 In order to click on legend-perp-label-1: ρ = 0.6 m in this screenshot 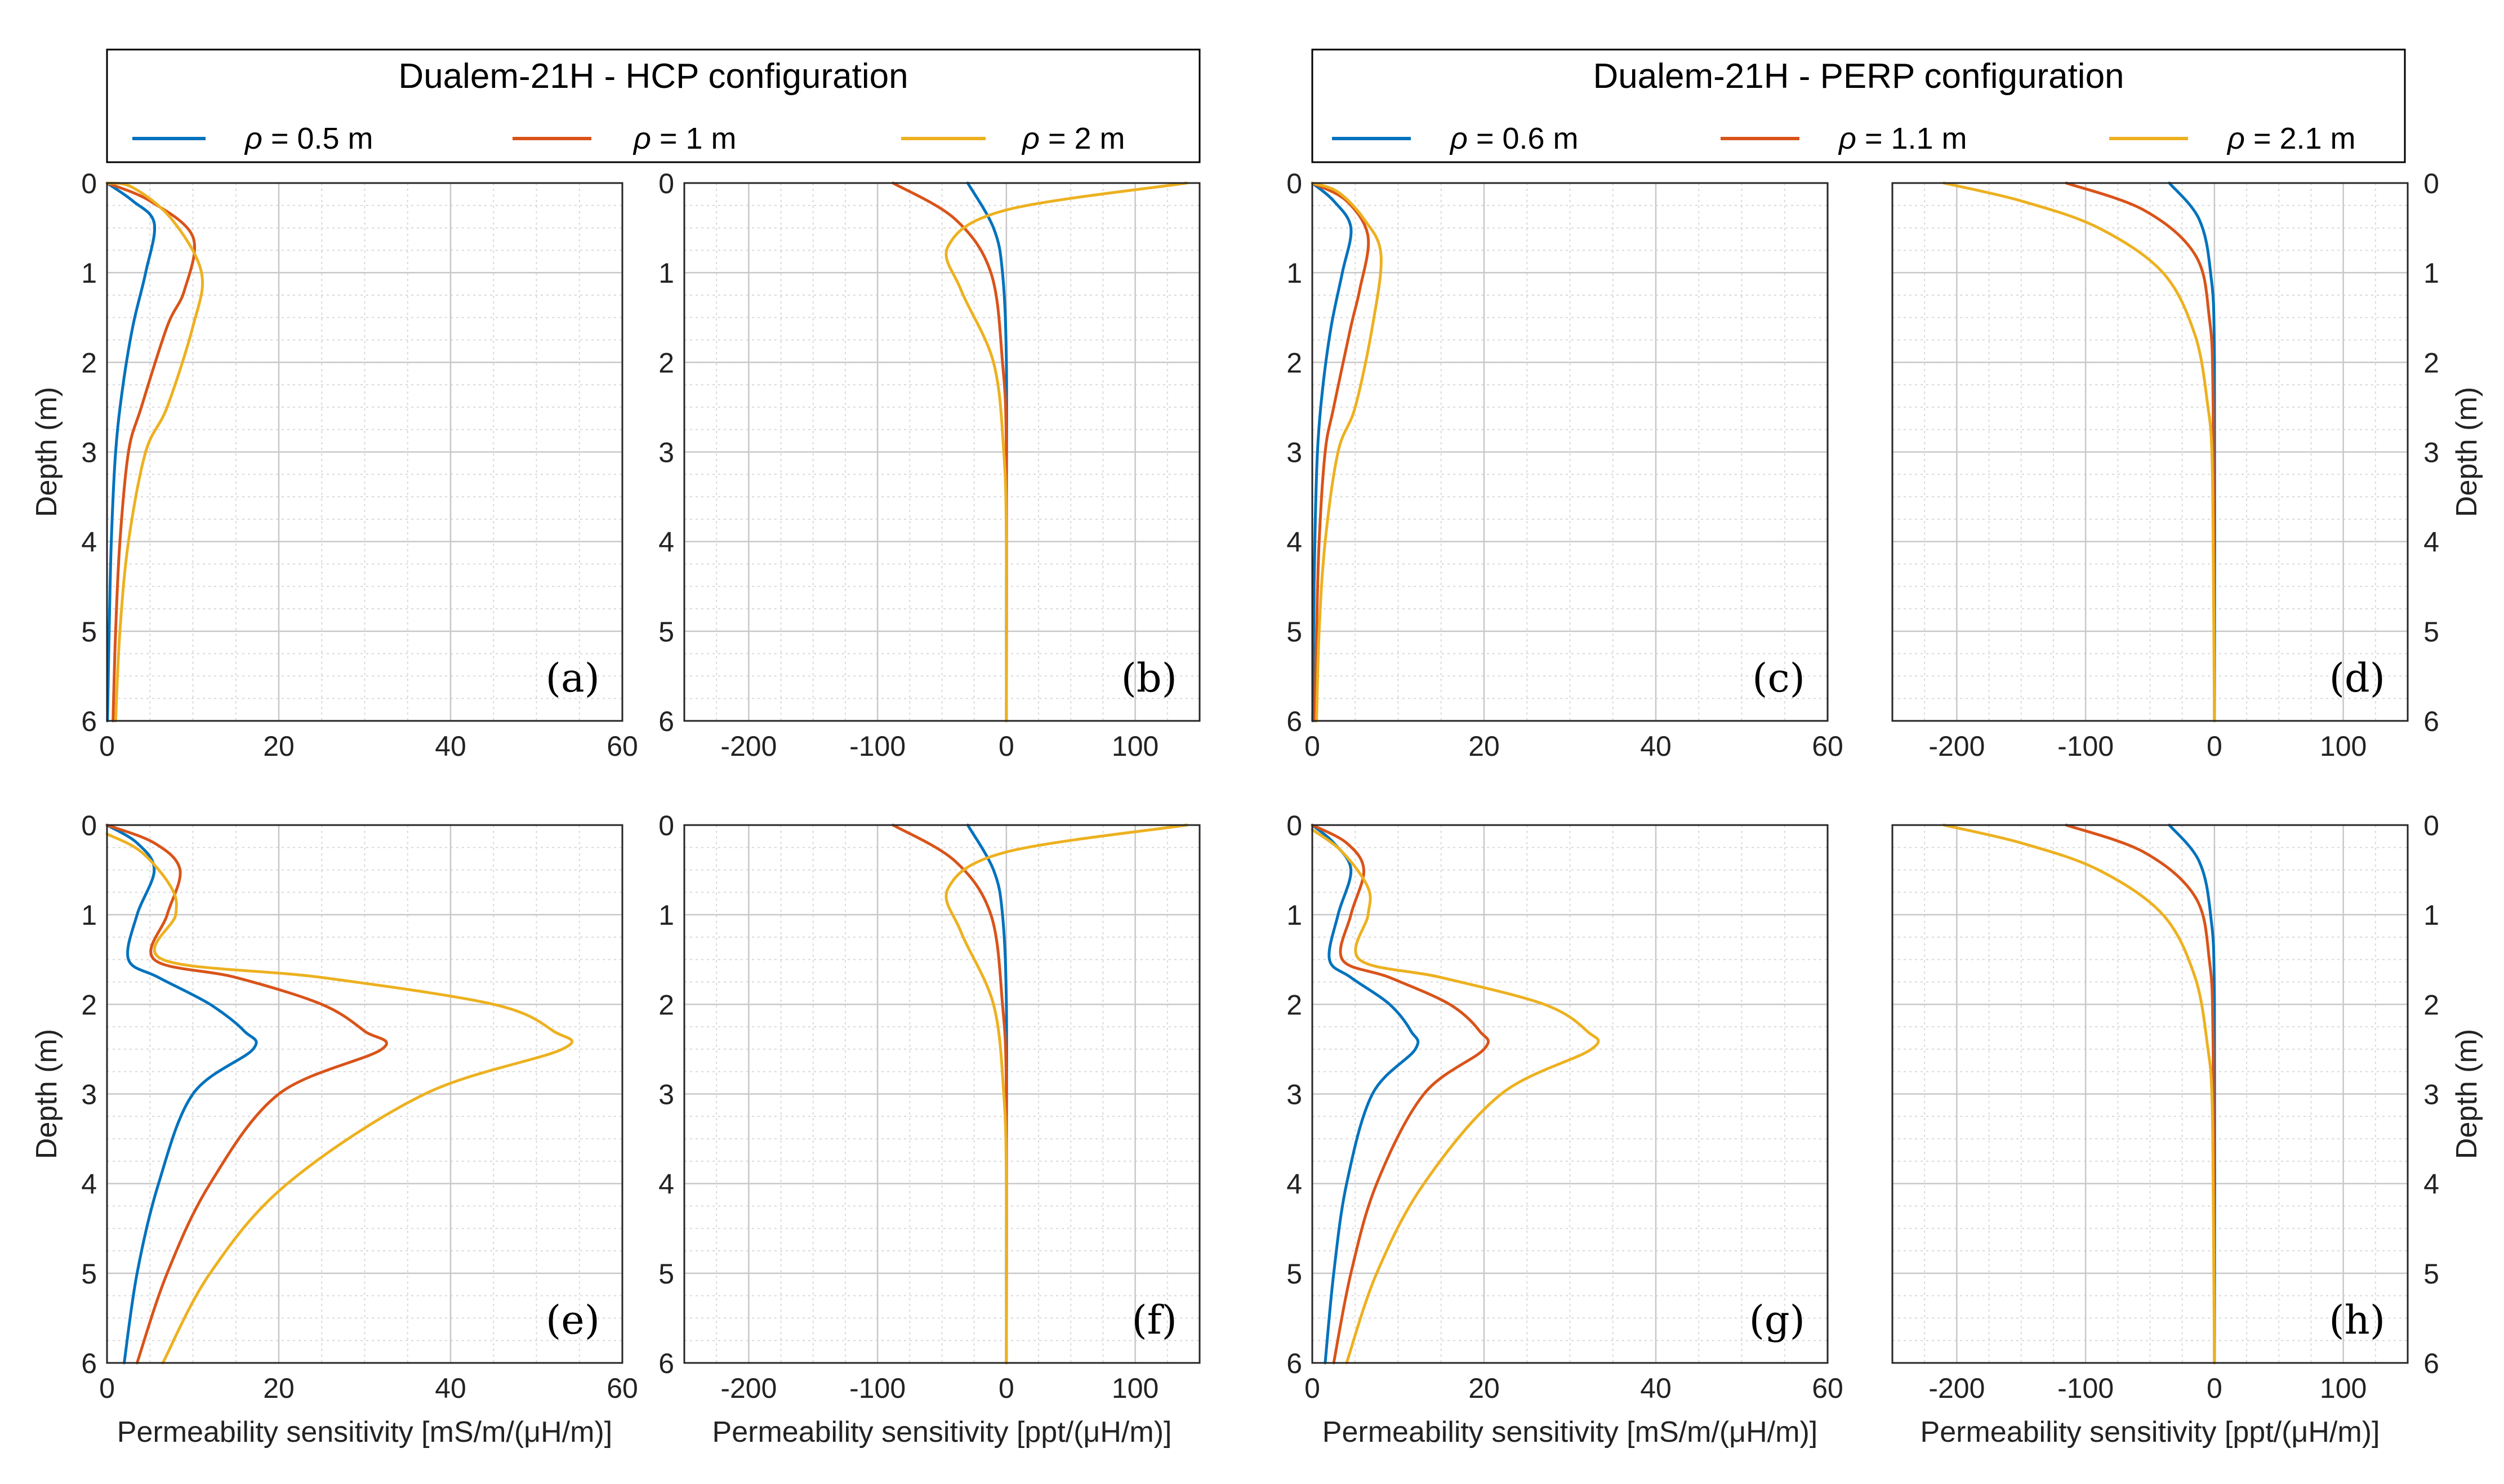, I will do `click(1514, 138)`.